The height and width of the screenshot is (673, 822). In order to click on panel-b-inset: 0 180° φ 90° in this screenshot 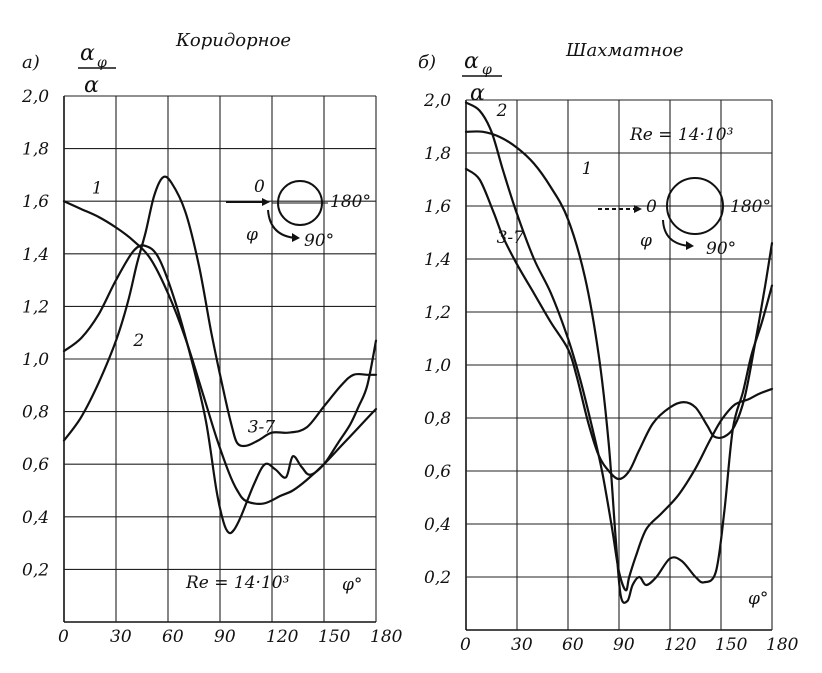, I will do `click(684, 218)`.